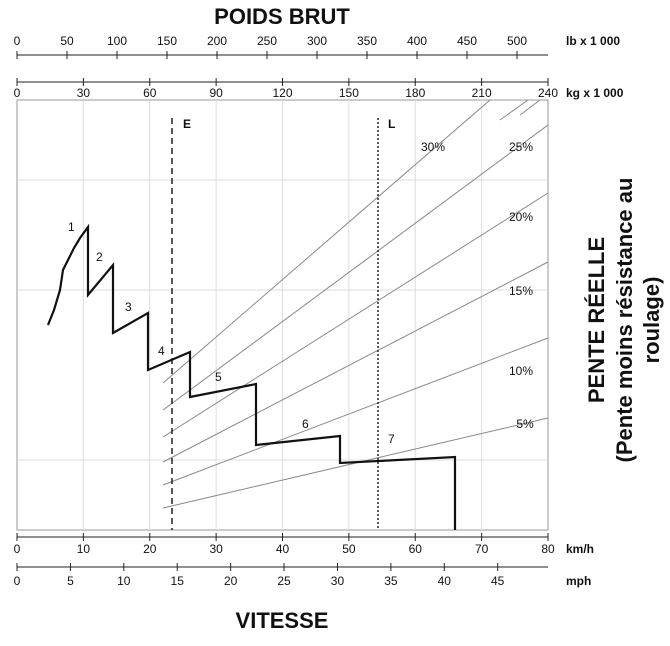  What do you see at coordinates (482, 549) in the screenshot?
I see `tick-label: 70` at bounding box center [482, 549].